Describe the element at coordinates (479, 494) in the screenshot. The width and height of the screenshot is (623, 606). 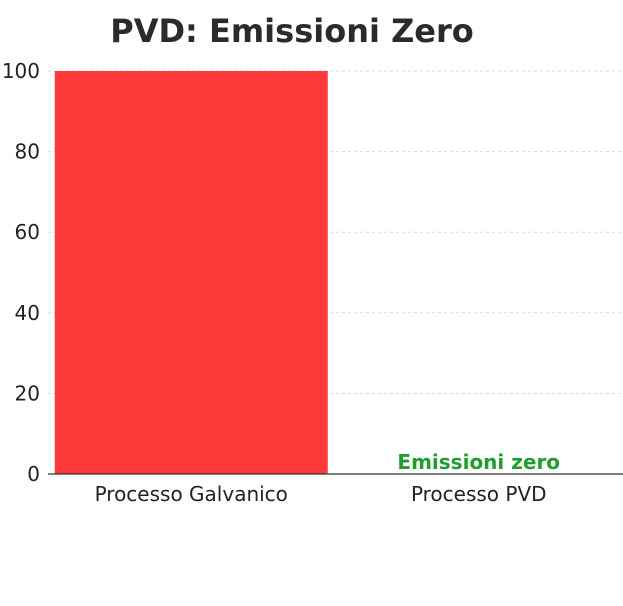
I see `x-category-label: Processo PVD` at that location.